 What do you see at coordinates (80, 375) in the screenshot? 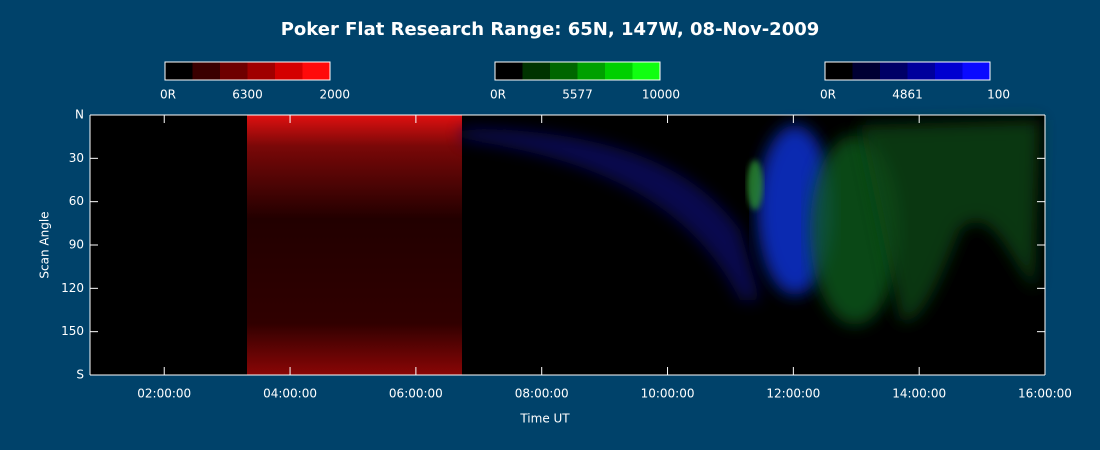
I see `y-tick-label: S` at bounding box center [80, 375].